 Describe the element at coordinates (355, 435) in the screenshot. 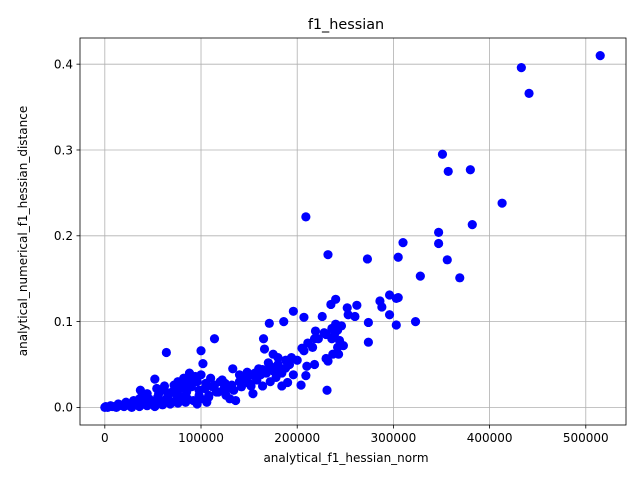

I see `x-axis-ticks: 0 100000 200000 300000 400000 500000` at that location.